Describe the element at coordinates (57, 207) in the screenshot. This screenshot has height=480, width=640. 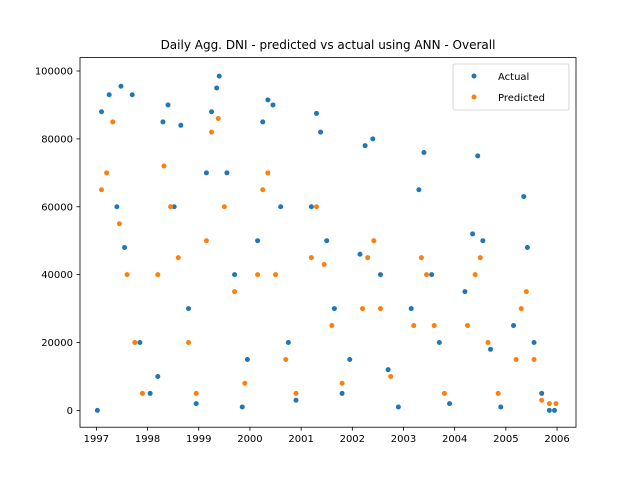
I see `y-tick-label: 60000` at that location.